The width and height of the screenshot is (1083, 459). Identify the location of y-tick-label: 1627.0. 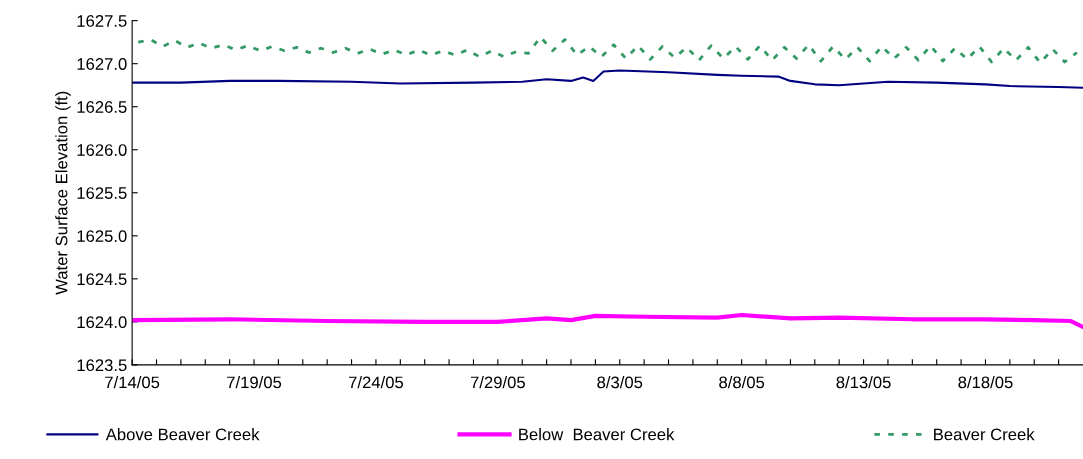
(102, 64).